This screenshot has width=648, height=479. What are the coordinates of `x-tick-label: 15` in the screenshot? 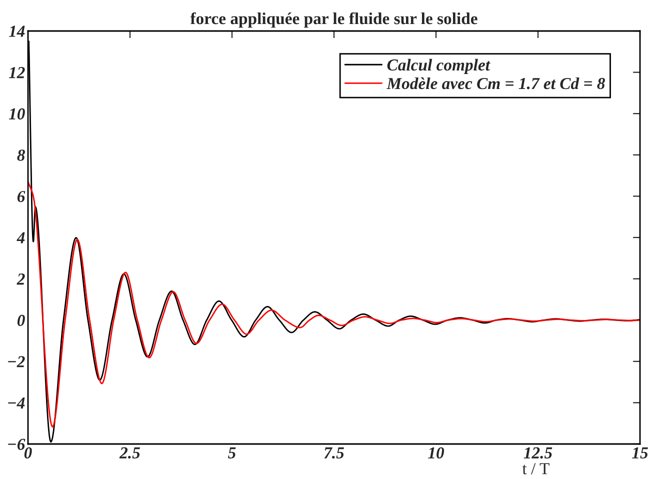 It's located at (640, 453).